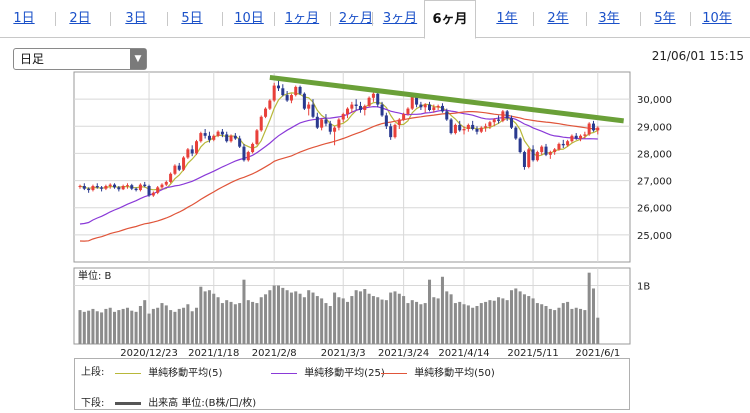  What do you see at coordinates (435, 371) in the screenshot?
I see `legend-ma50: 単純移動平均(50)` at bounding box center [435, 371].